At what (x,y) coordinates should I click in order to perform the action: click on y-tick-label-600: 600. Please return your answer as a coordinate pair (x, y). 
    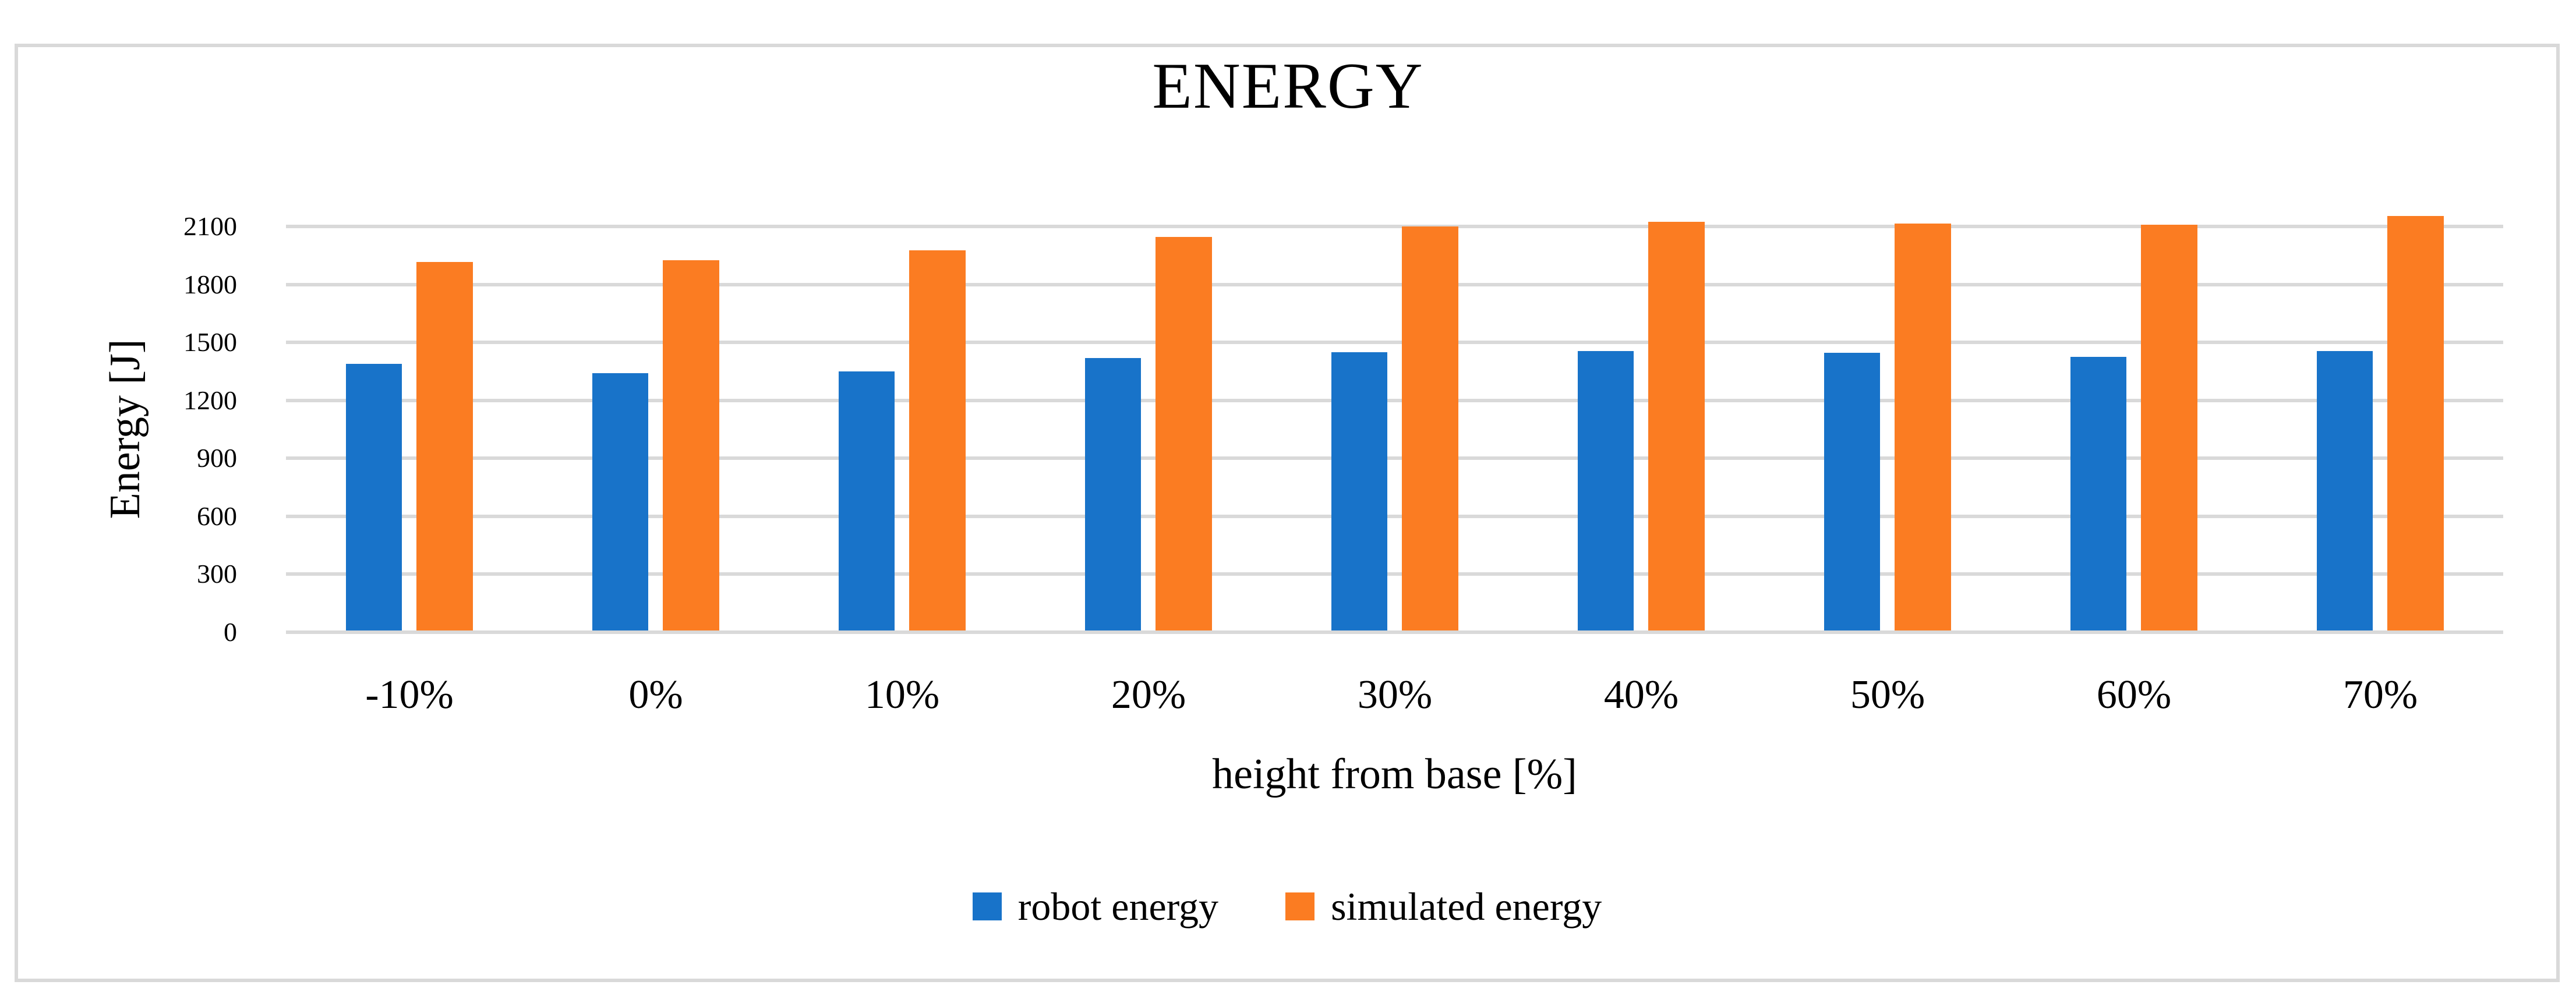
    Looking at the image, I should click on (217, 516).